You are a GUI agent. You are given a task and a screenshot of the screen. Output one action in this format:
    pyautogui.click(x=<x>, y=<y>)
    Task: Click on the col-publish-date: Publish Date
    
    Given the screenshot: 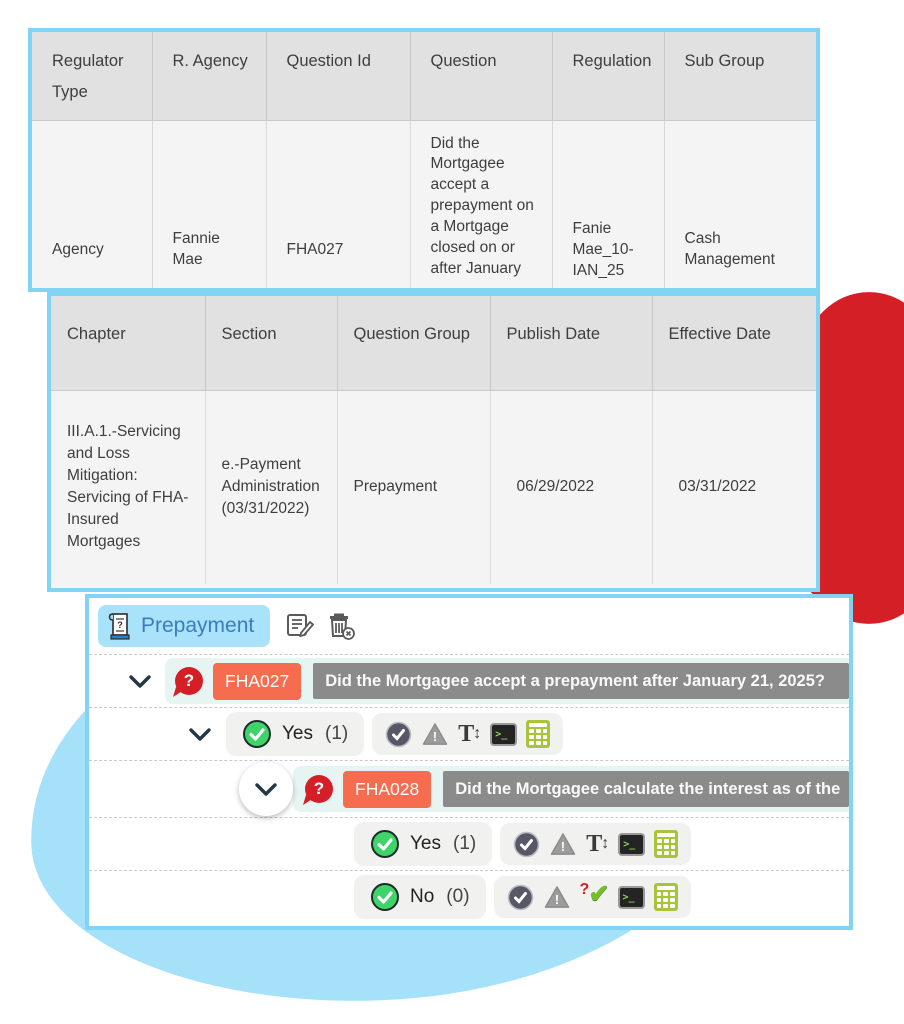 What is the action you would take?
    pyautogui.click(x=571, y=343)
    